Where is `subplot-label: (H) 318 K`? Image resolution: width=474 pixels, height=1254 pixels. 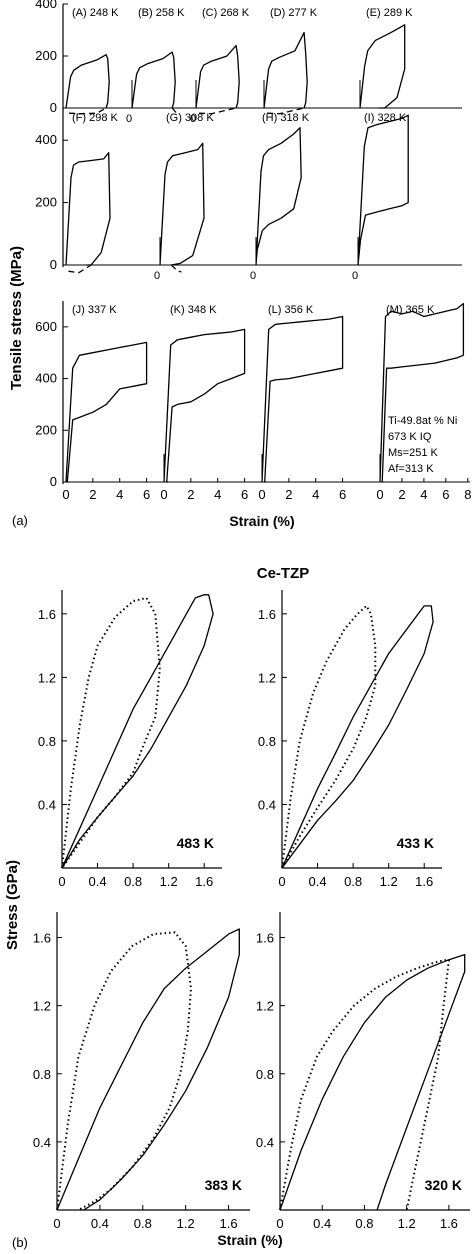 subplot-label: (H) 318 K is located at coordinates (286, 118).